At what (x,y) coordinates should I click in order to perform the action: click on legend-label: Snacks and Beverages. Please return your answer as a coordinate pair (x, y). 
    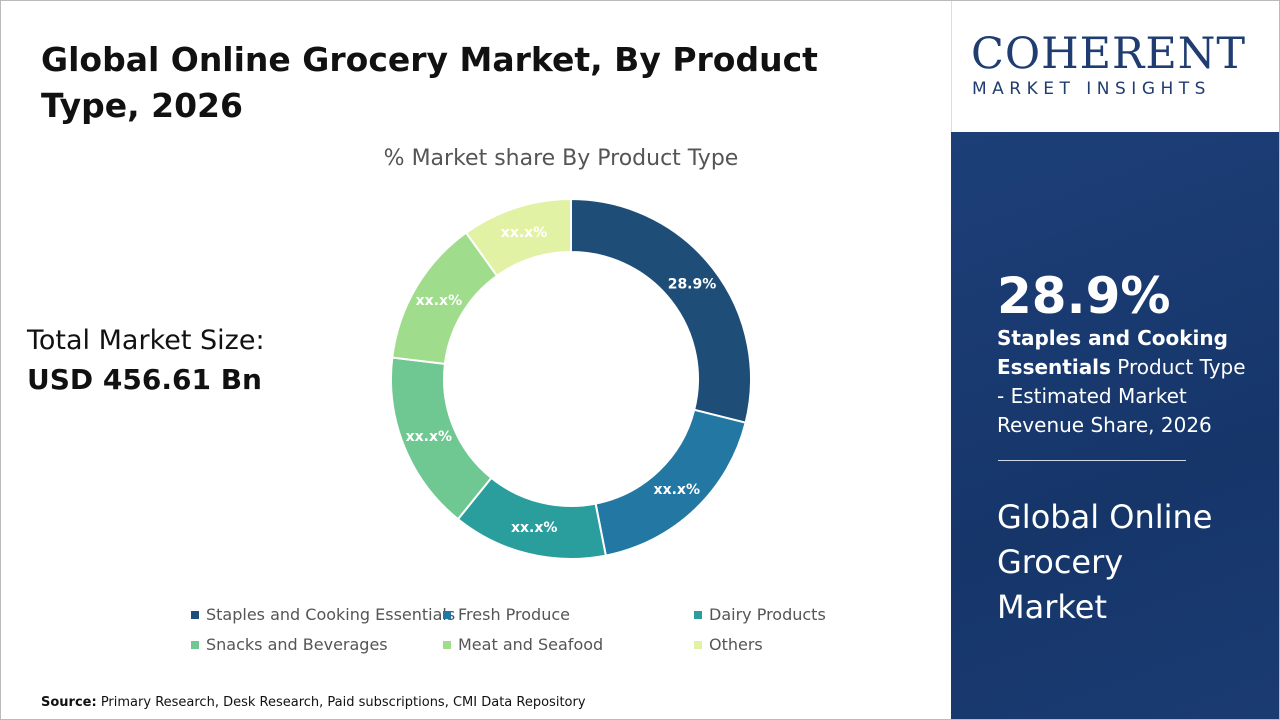
    Looking at the image, I should click on (297, 644).